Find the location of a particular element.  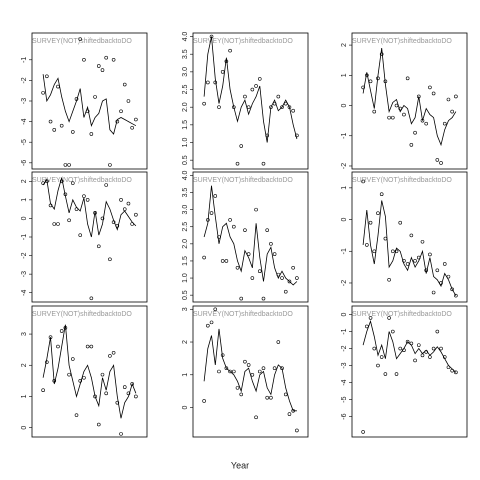

panel: SURVEY(NOT)shiftedbacktoDO -6 -5 -4 -3 -2 -1 0 is located at coordinates (404, 371).